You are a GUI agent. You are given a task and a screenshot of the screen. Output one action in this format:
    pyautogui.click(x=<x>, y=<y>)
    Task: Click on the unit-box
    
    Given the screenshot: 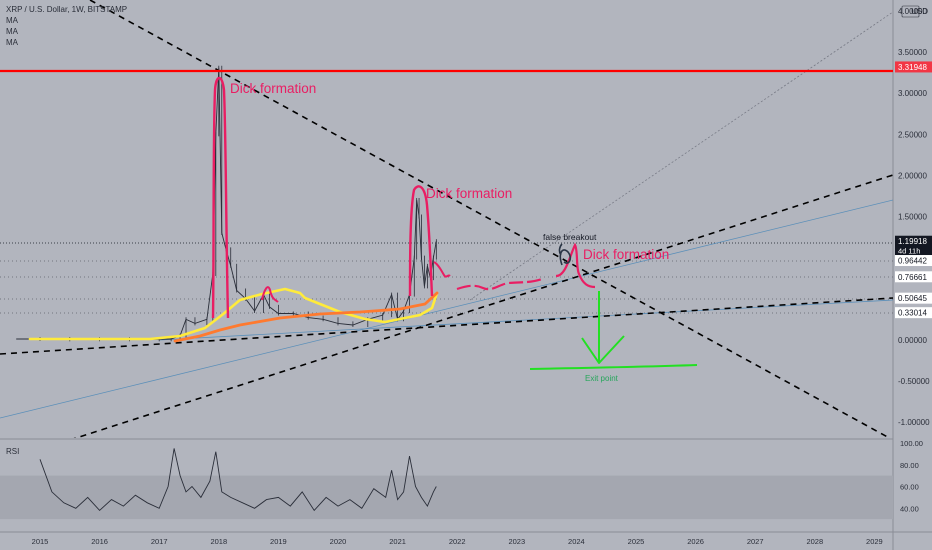 What is the action you would take?
    pyautogui.click(x=910, y=11)
    